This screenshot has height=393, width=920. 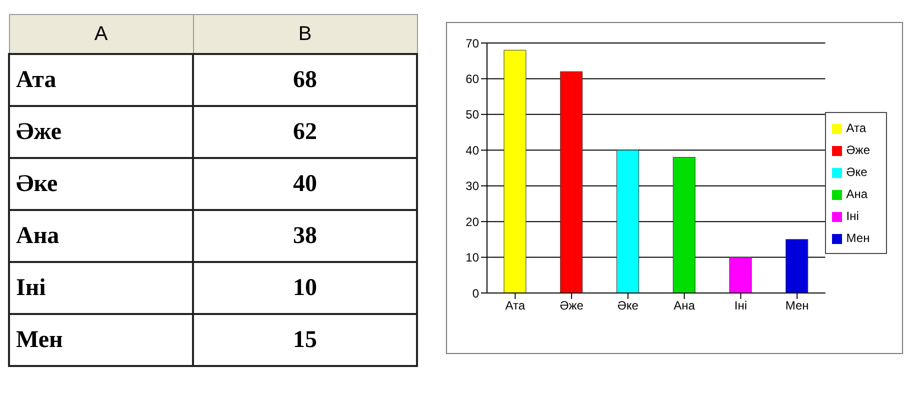 I want to click on text: 40, so click(x=305, y=184).